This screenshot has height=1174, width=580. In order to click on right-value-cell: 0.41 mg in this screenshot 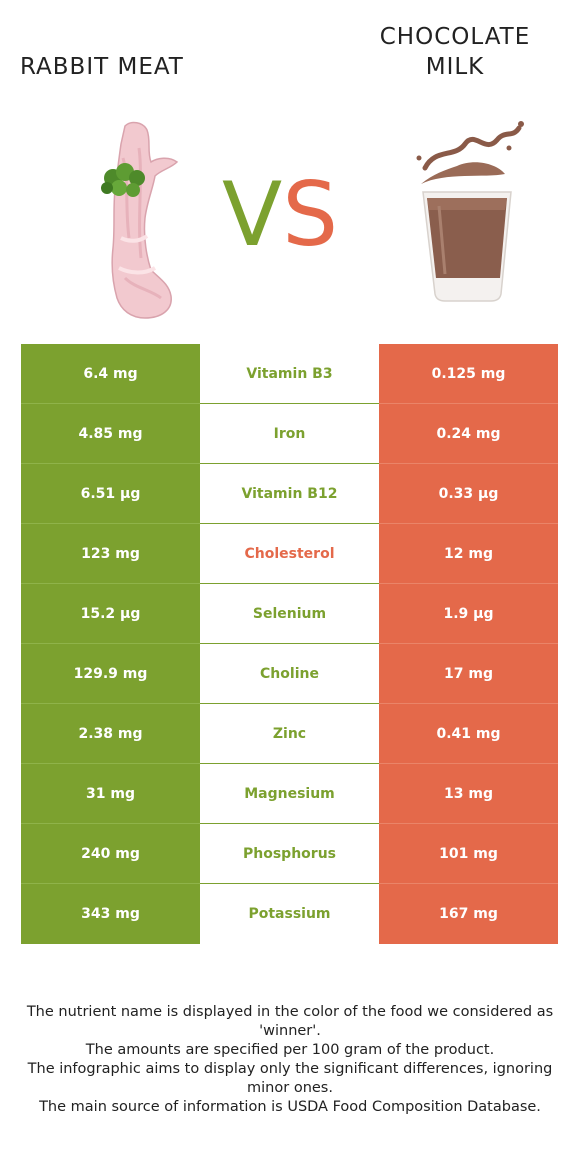, I will do `click(468, 734)`.